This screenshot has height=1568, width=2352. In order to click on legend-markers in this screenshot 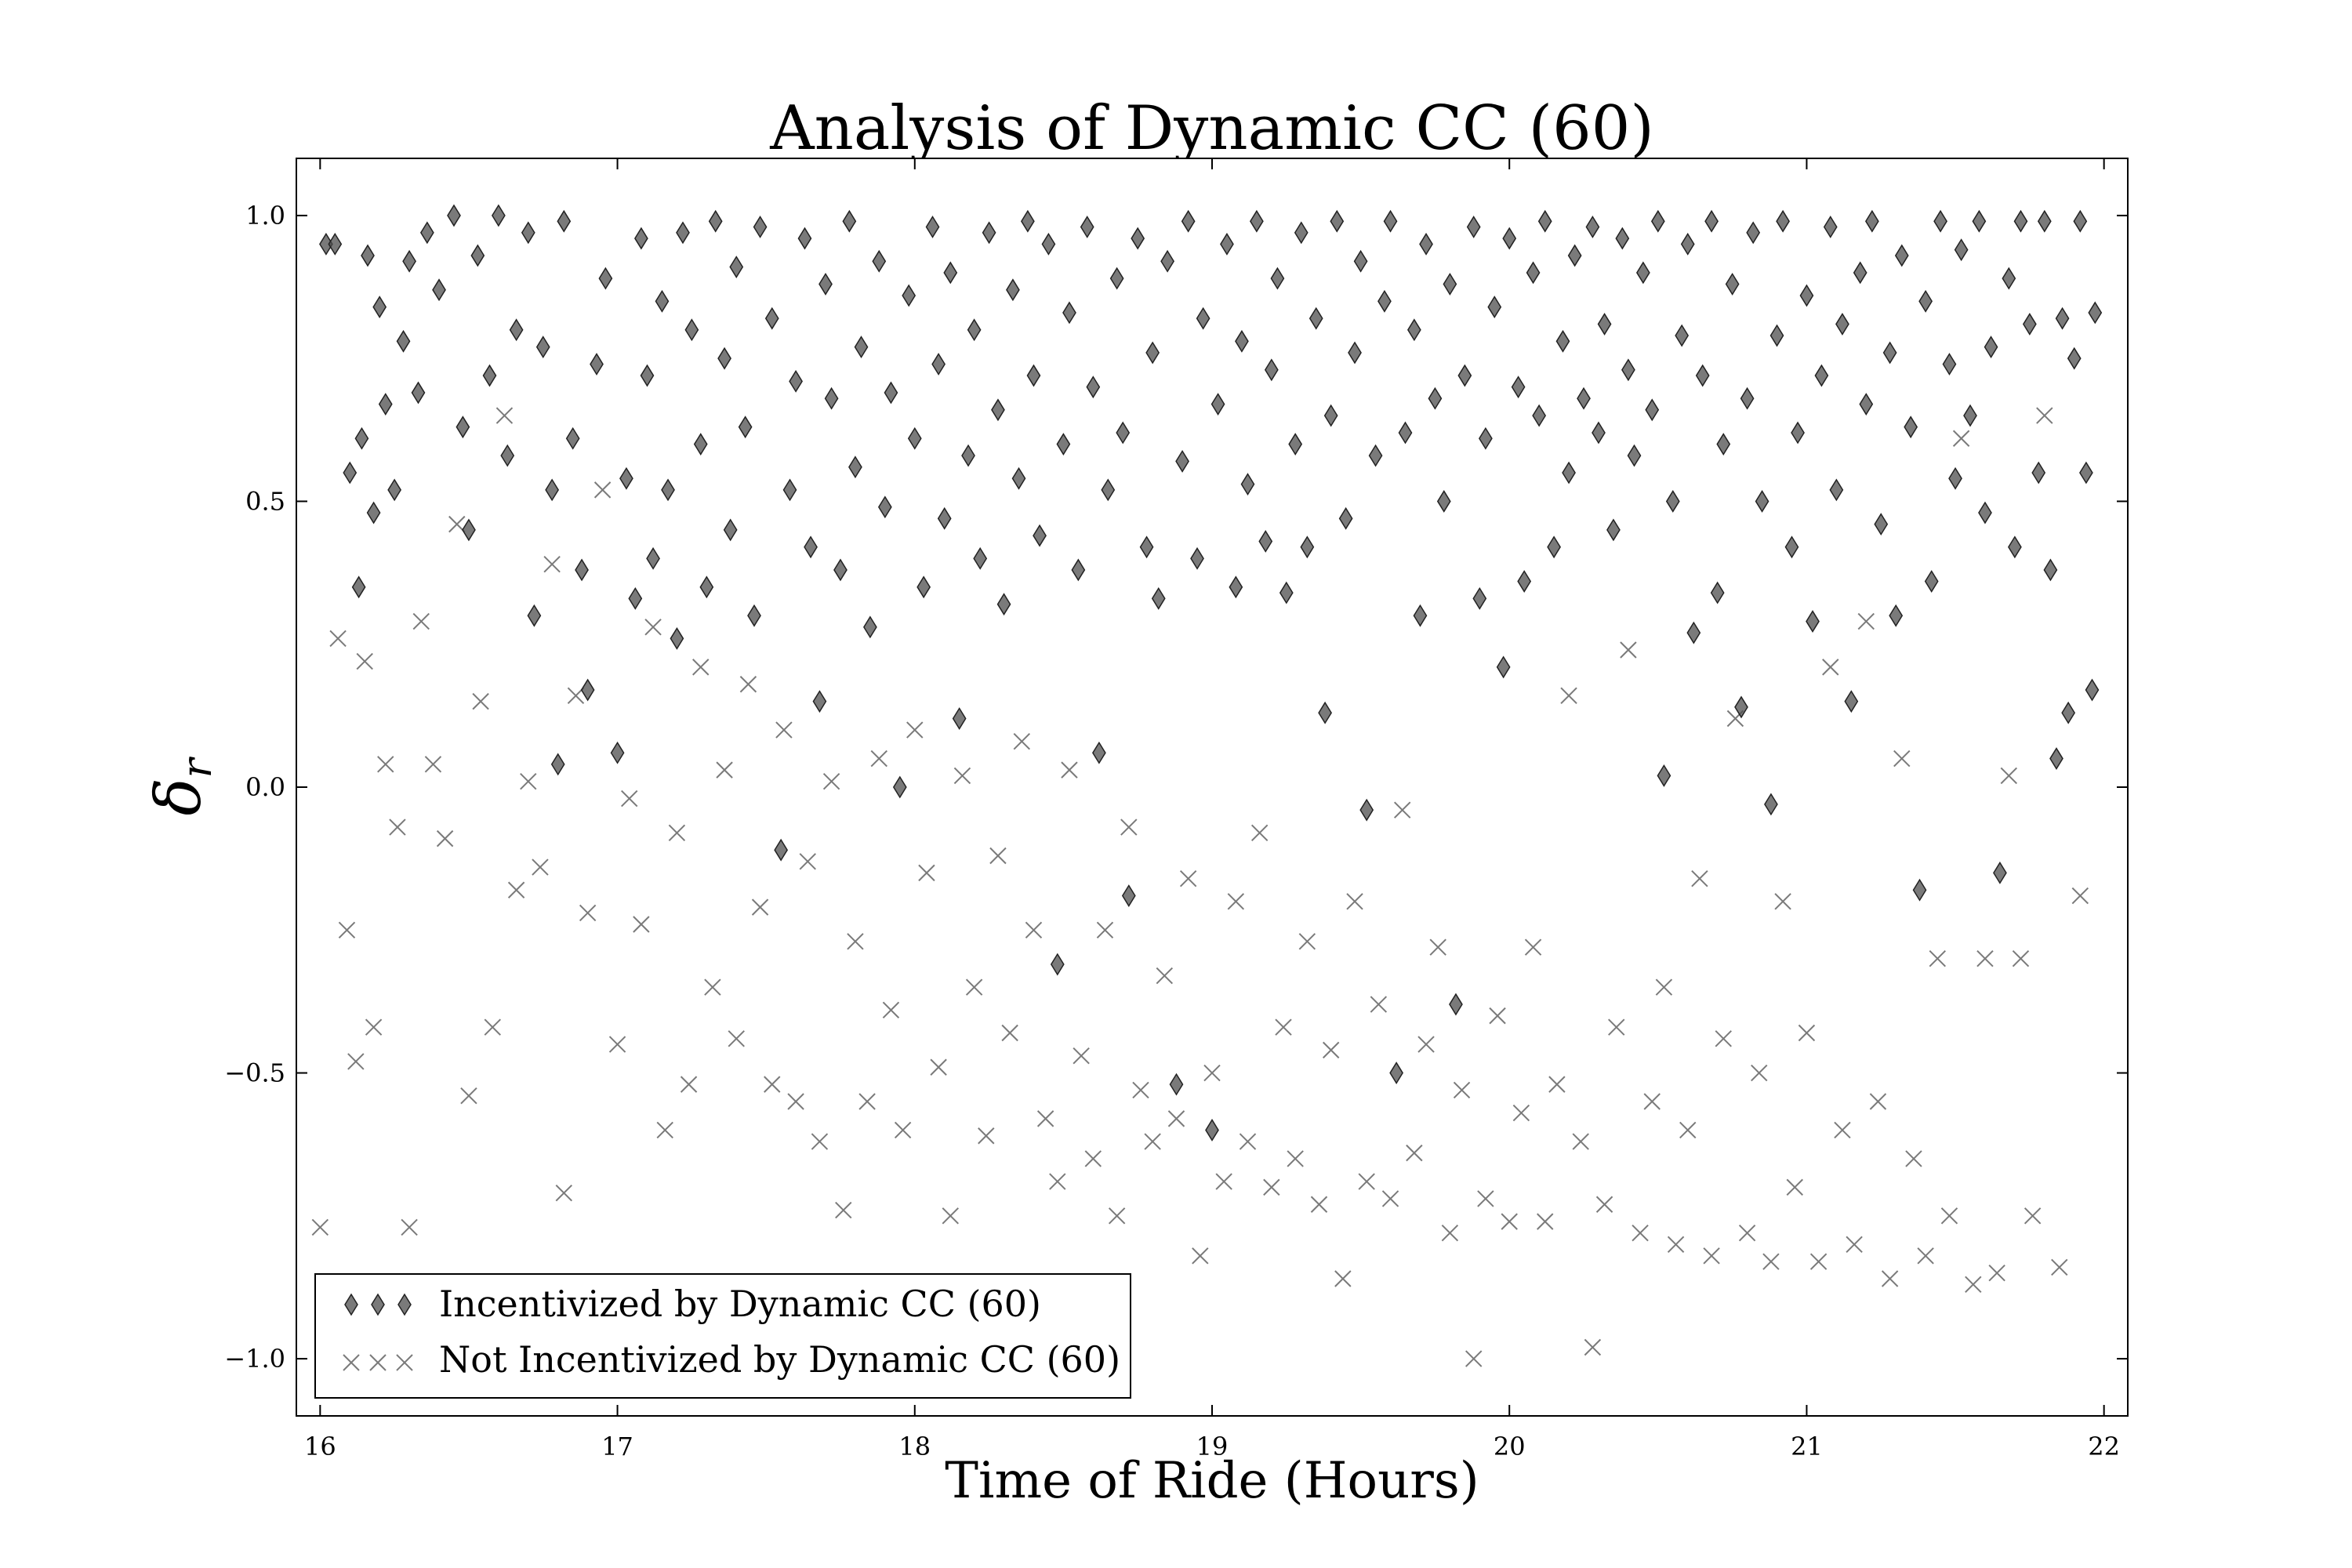, I will do `click(378, 1332)`.